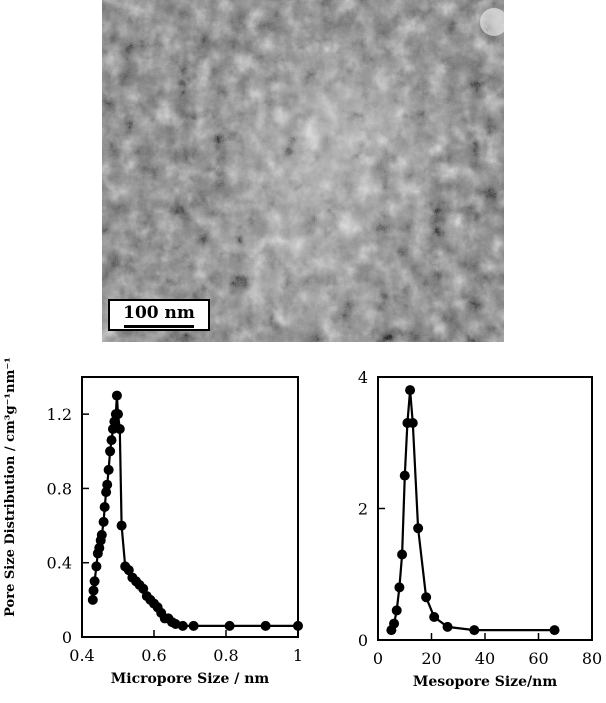 The width and height of the screenshot is (606, 703). What do you see at coordinates (59, 414) in the screenshot?
I see `c1-y-tick-label: 1.2` at bounding box center [59, 414].